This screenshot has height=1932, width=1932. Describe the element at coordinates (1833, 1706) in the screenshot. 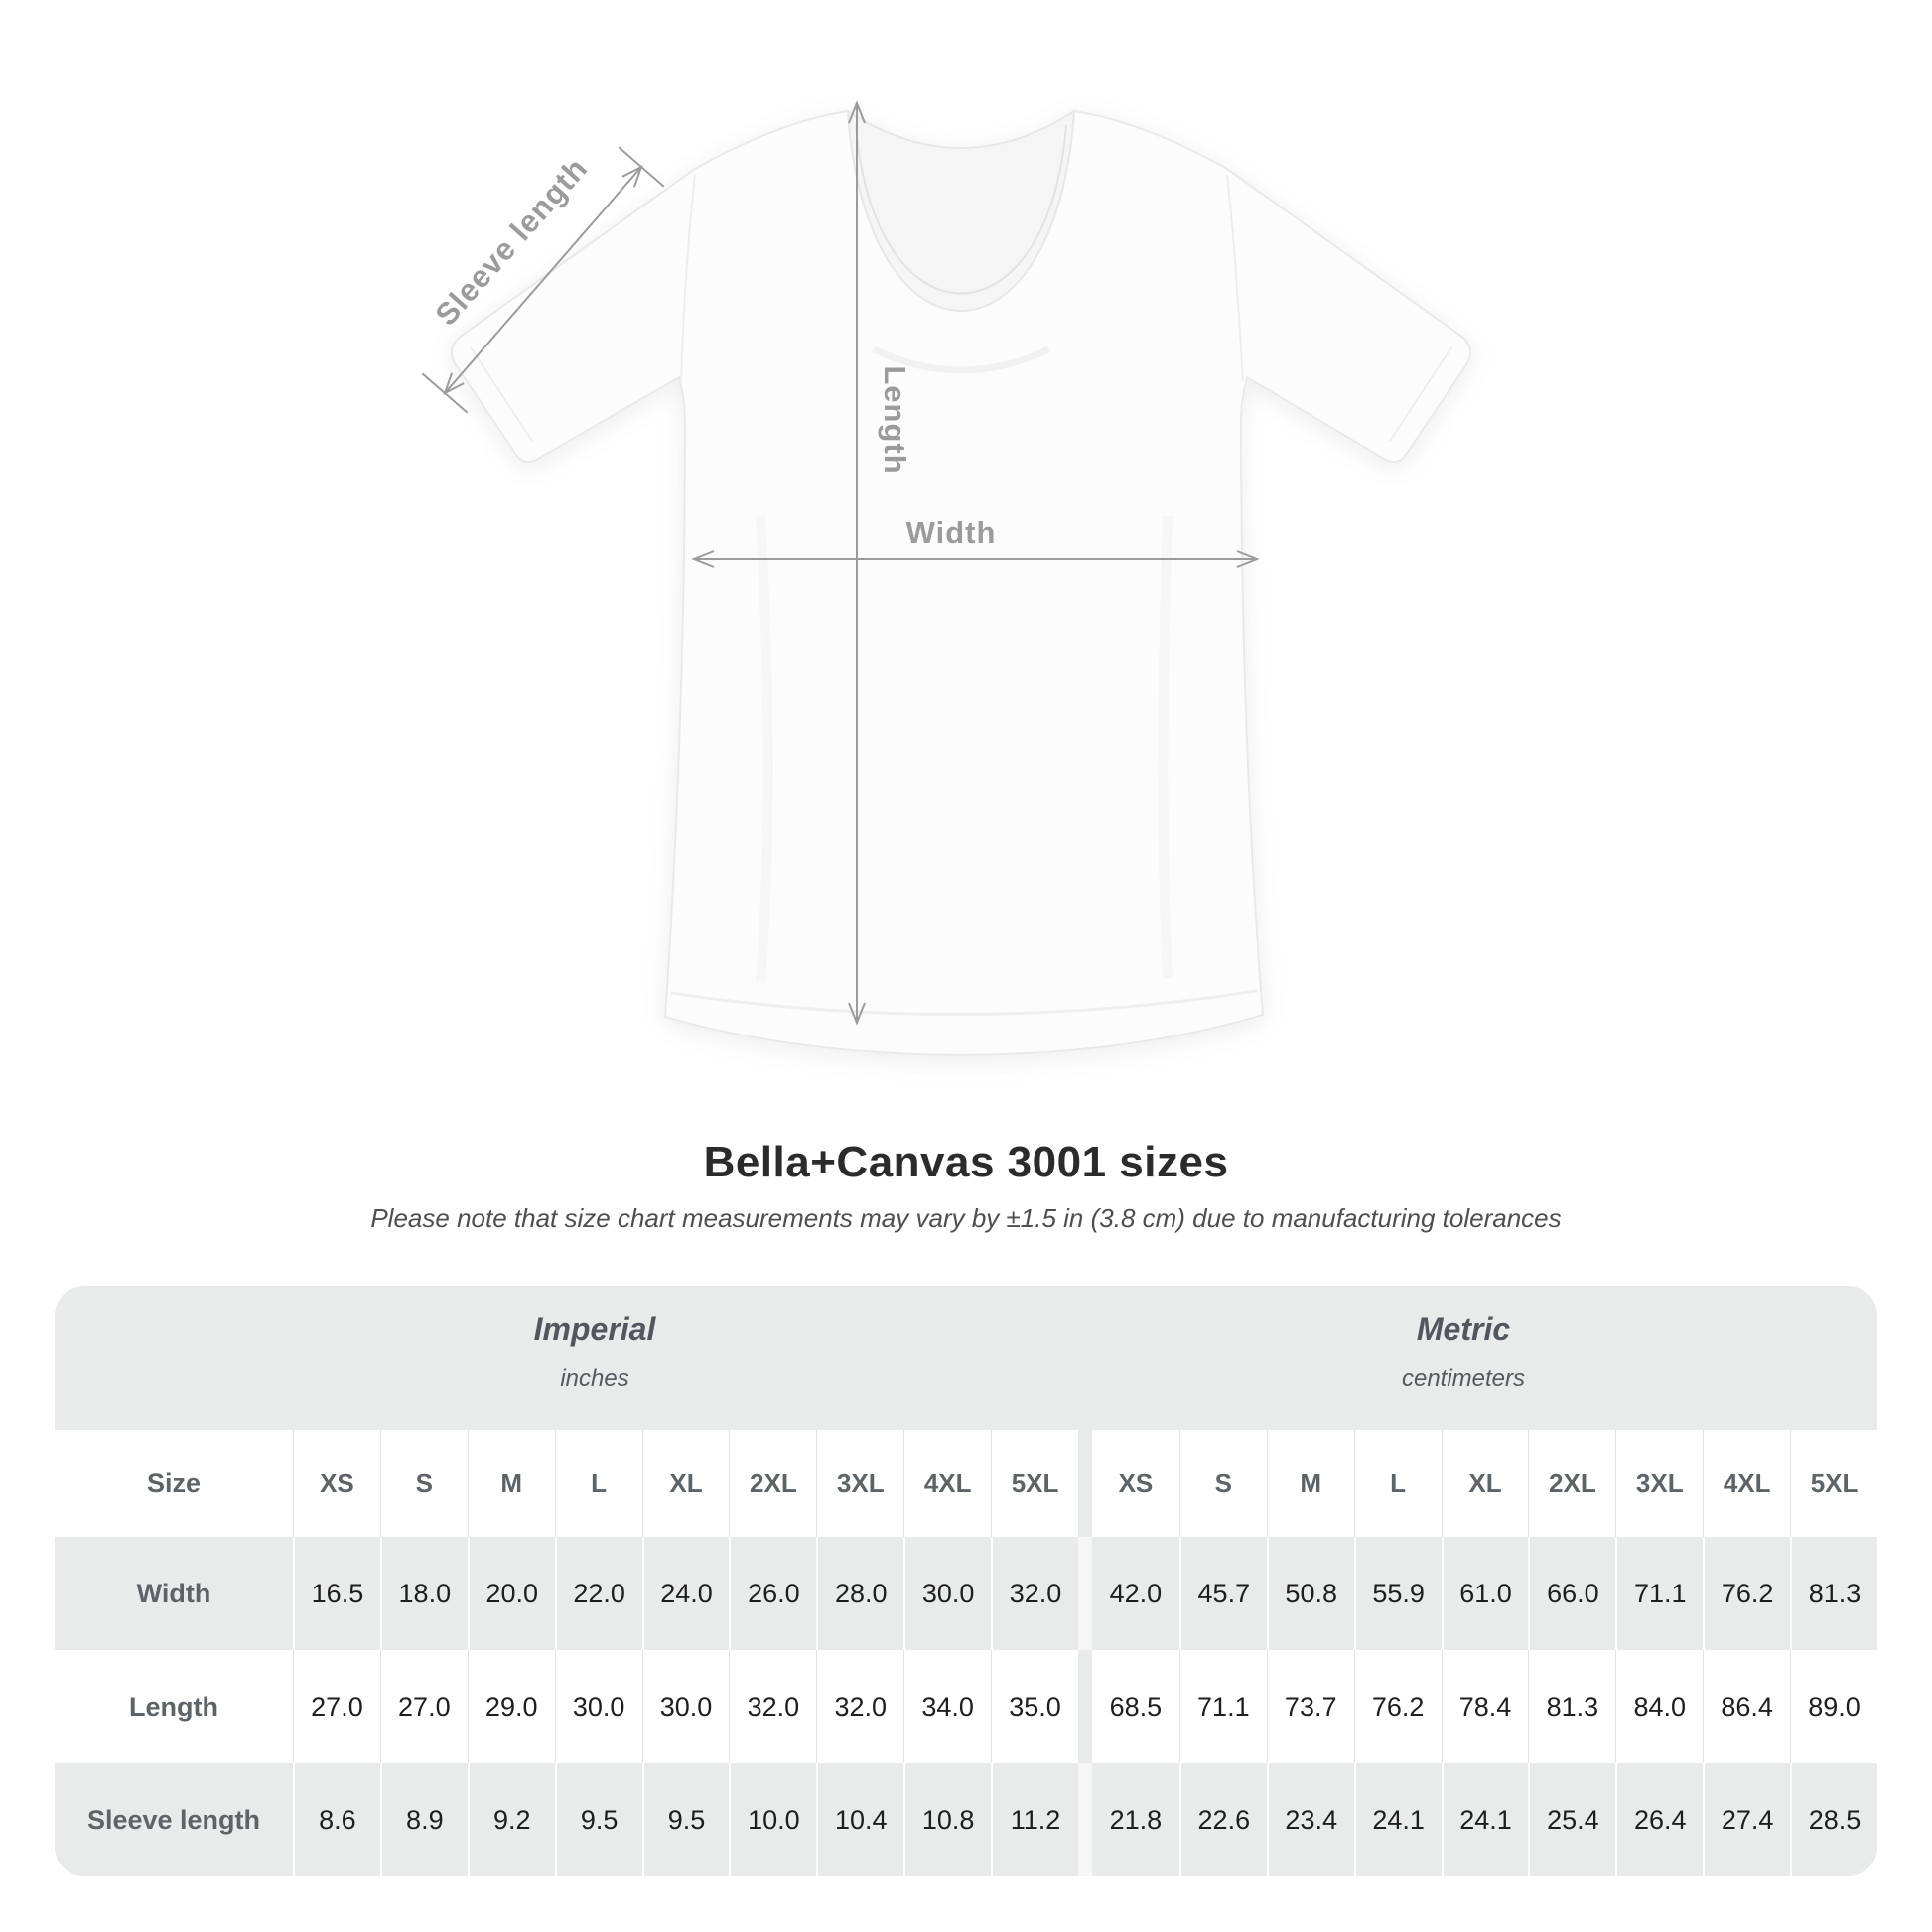

I see `value-cell: 89.0` at that location.